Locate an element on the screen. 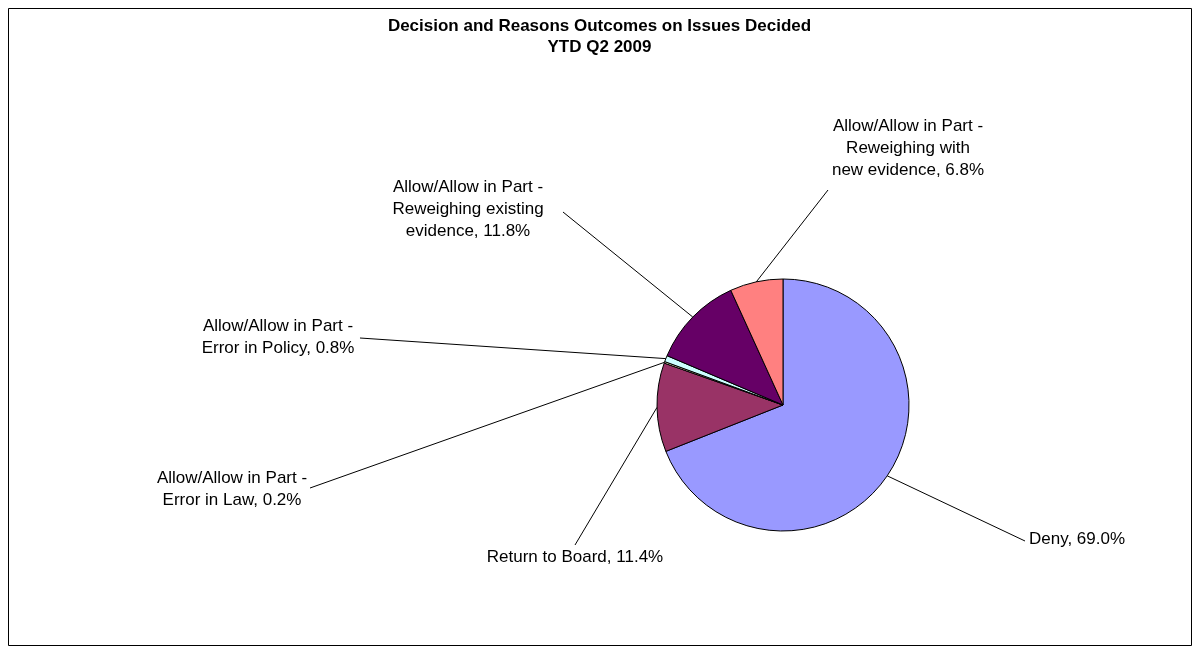 Image resolution: width=1199 pixels, height=652 pixels. slice-label: Return to Board, 11.4% is located at coordinates (575, 556).